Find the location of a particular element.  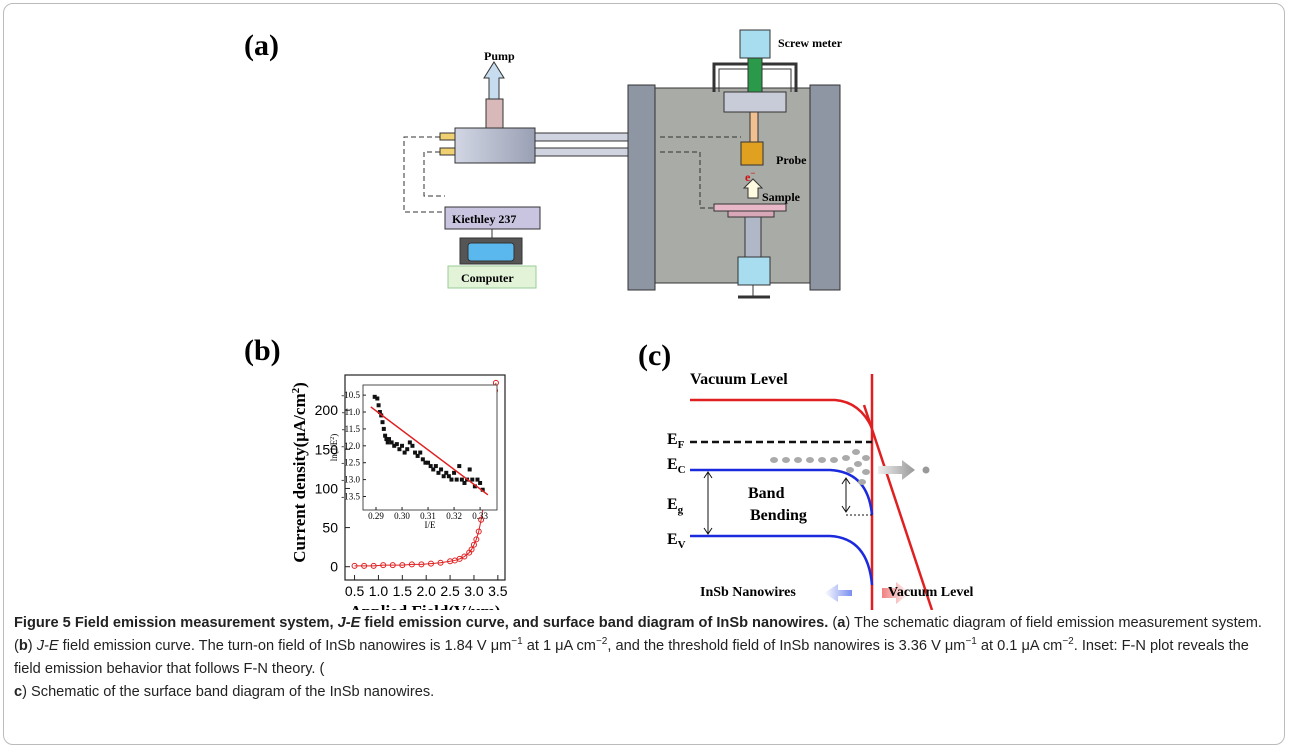

label: EC is located at coordinates (676, 466).